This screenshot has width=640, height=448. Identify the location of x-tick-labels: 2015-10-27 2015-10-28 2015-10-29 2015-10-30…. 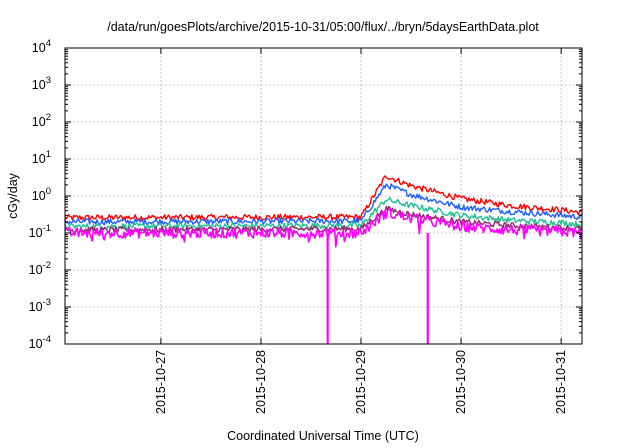
(361, 382).